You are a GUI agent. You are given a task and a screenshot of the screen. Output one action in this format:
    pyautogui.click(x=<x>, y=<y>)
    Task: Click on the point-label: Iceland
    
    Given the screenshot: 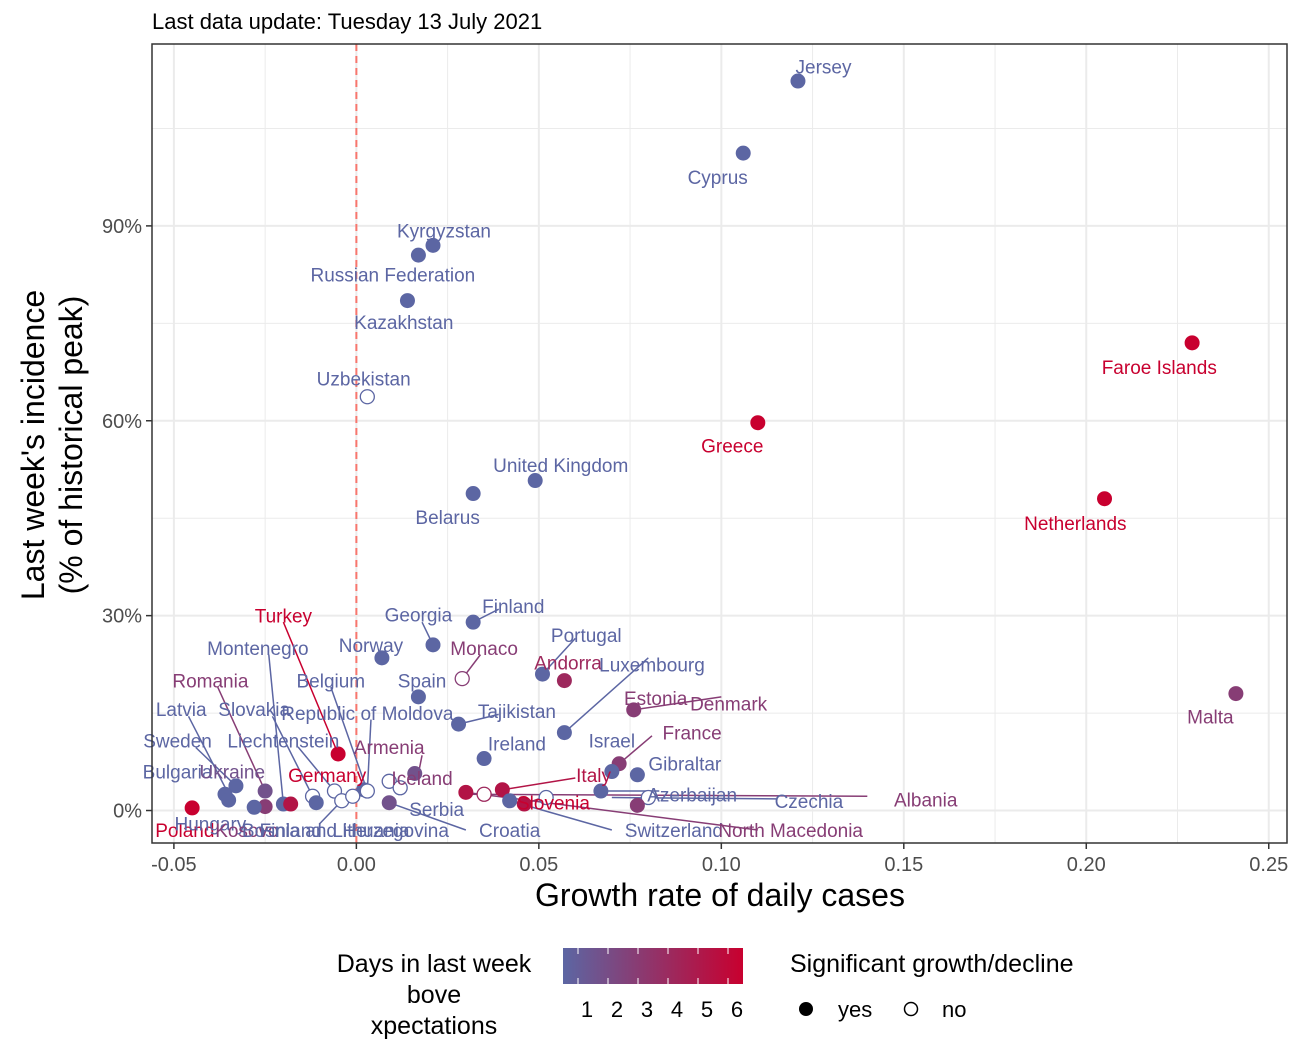 What is the action you would take?
    pyautogui.click(x=421, y=779)
    